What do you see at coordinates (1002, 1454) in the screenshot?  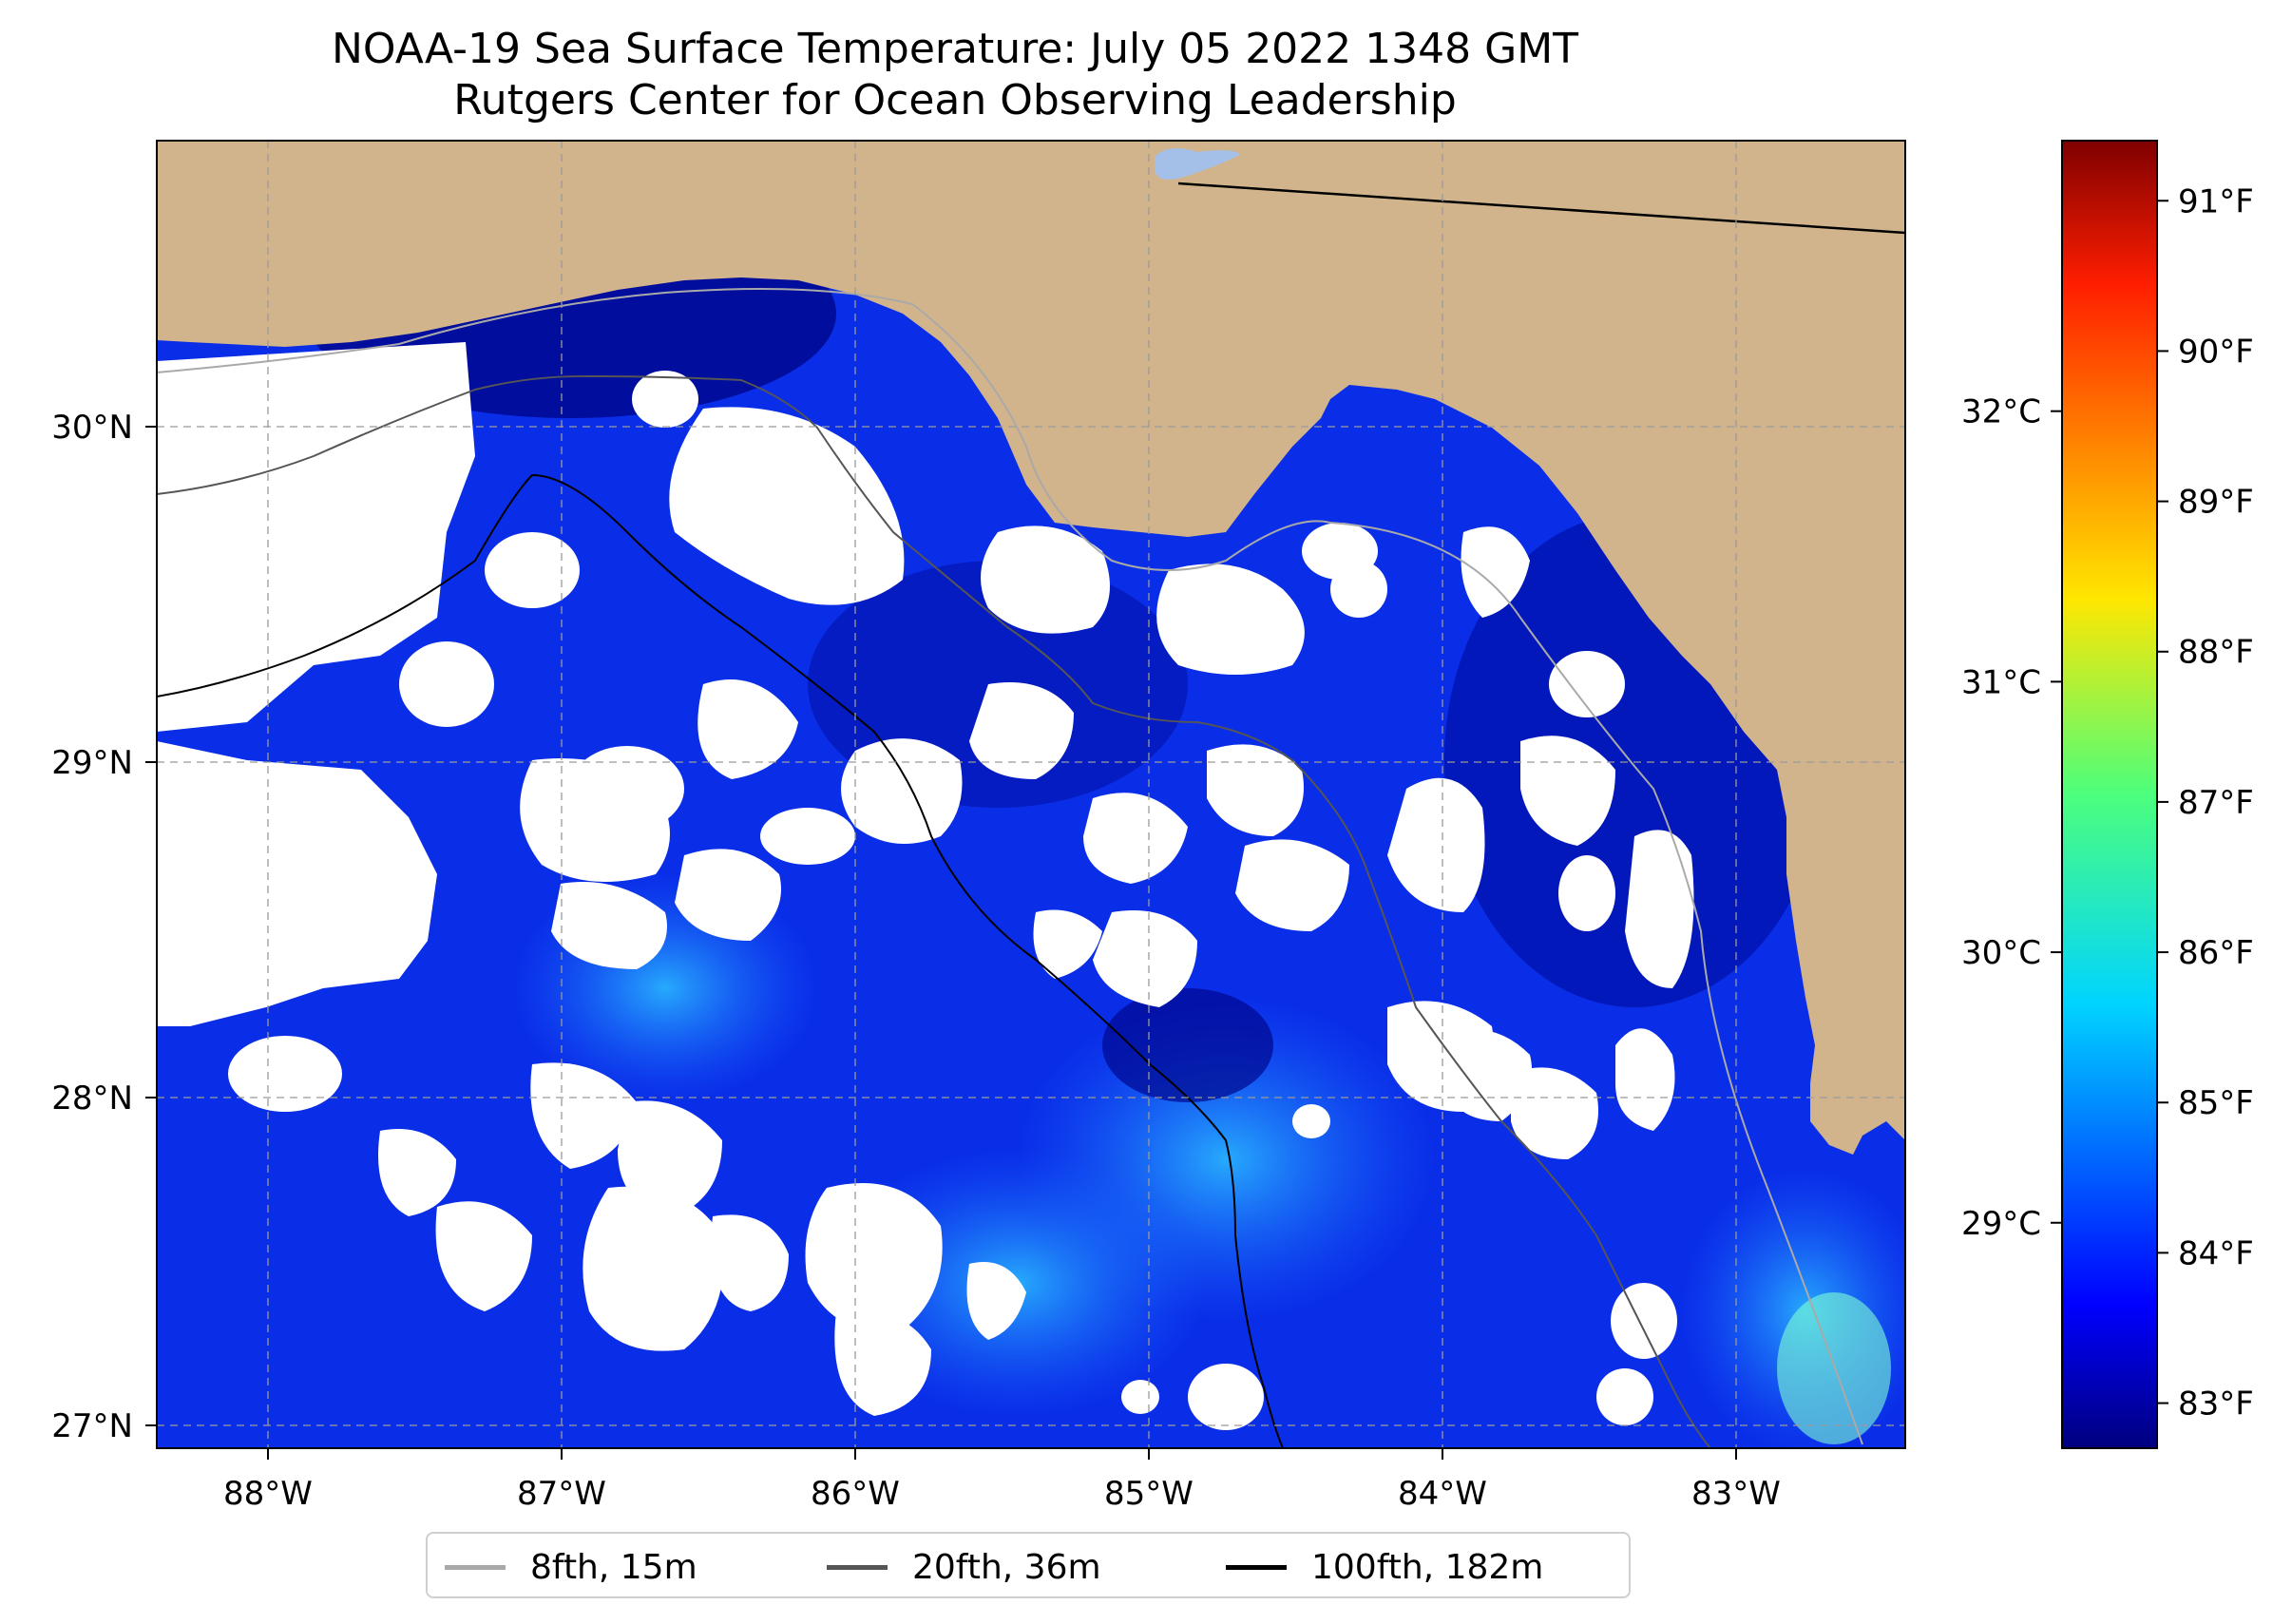 I see `longitude-ticks` at bounding box center [1002, 1454].